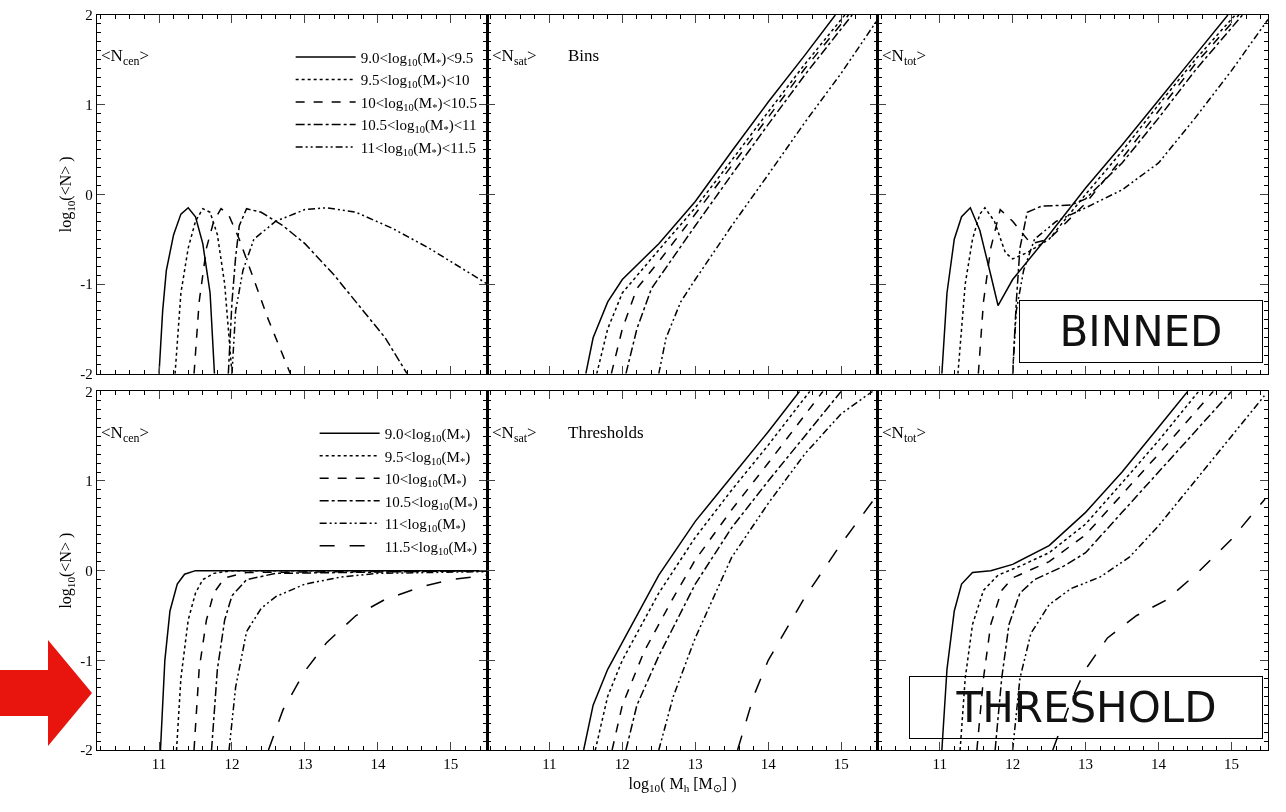 This screenshot has width=1286, height=812. What do you see at coordinates (418, 126) in the screenshot?
I see `legend-label: 10.5<log$_{10}$(M$_{*}$)<11` at bounding box center [418, 126].